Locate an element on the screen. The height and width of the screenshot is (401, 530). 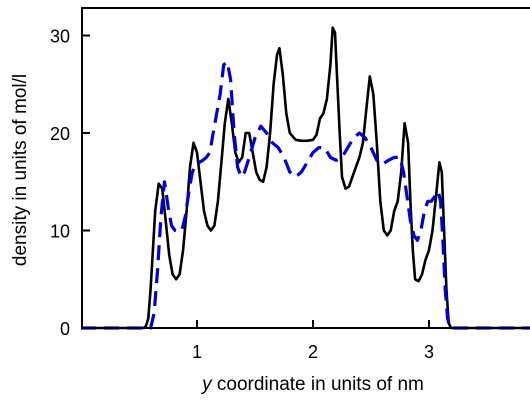
y-axis-label: density in units of mol/l is located at coordinates (20, 170).